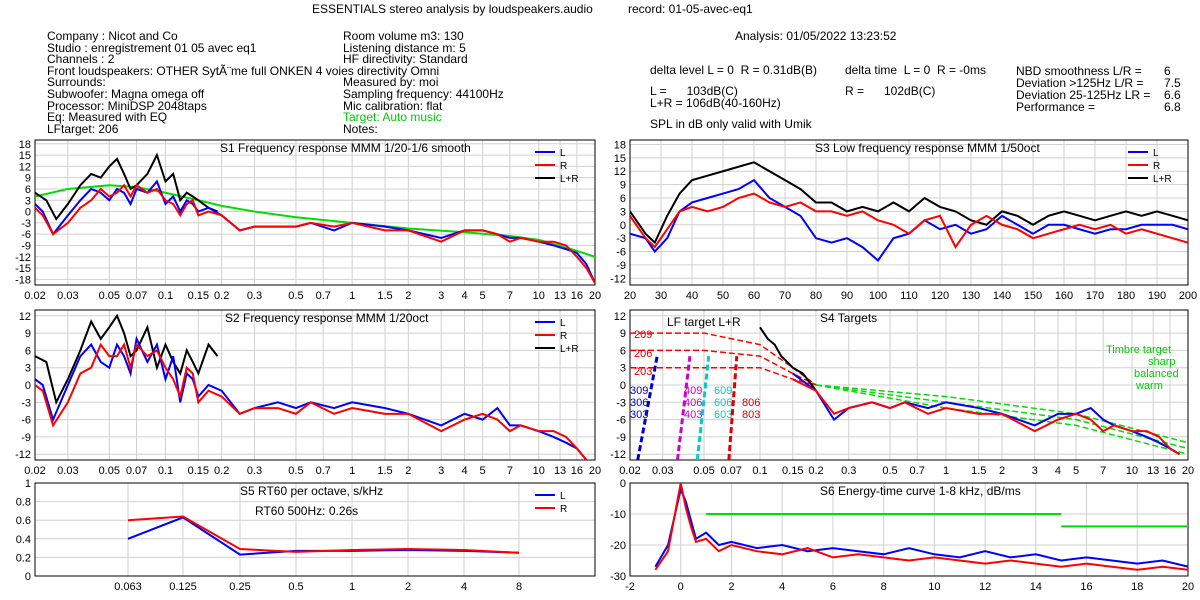 The image size is (1200, 600). I want to click on y-tick-label: -30, so click(618, 577).